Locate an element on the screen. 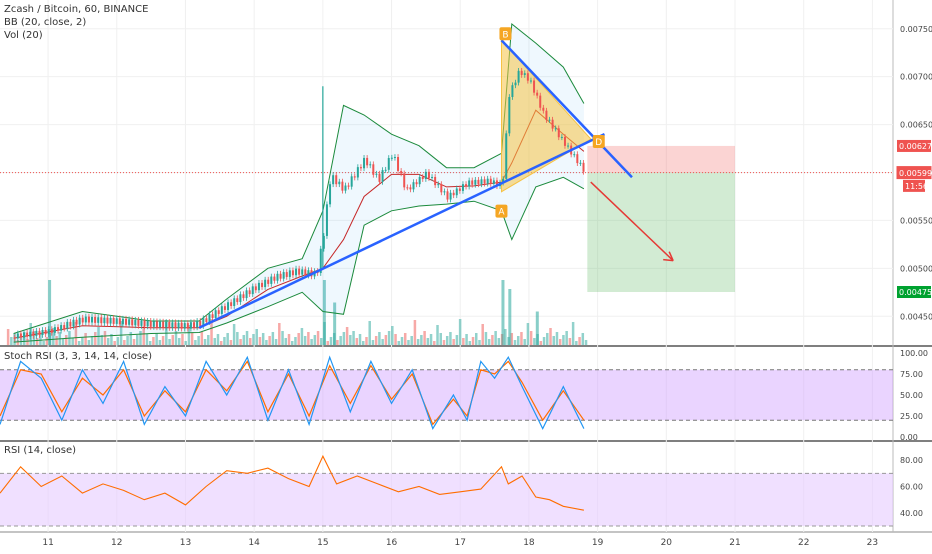  short-position-reward-zone is located at coordinates (661, 232).